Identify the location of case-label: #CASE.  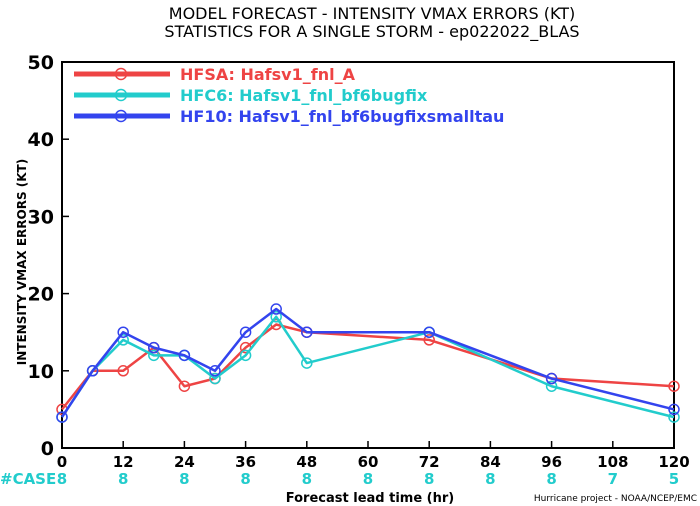
(28, 479).